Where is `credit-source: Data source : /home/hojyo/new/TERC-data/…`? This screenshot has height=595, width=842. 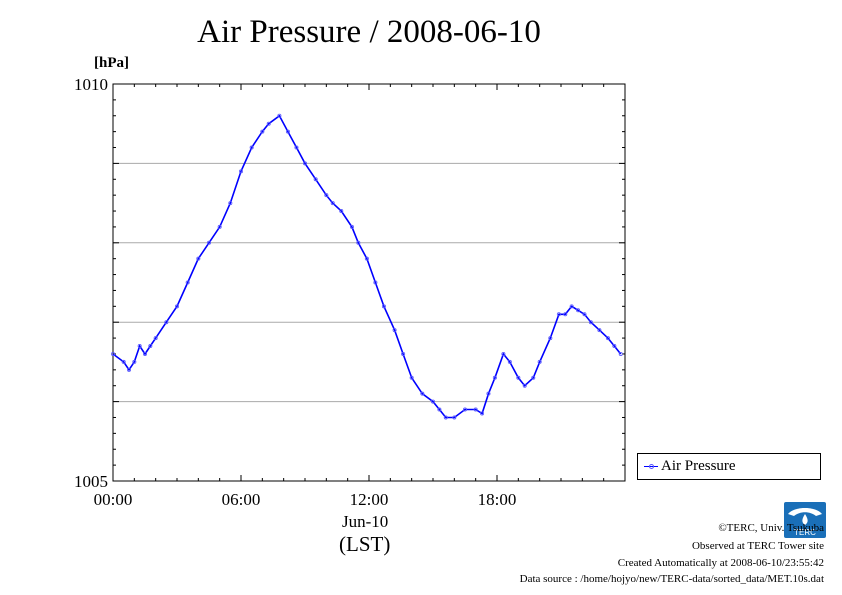
credit-source: Data source : /home/hojyo/new/TERC-data/… is located at coordinates (671, 579).